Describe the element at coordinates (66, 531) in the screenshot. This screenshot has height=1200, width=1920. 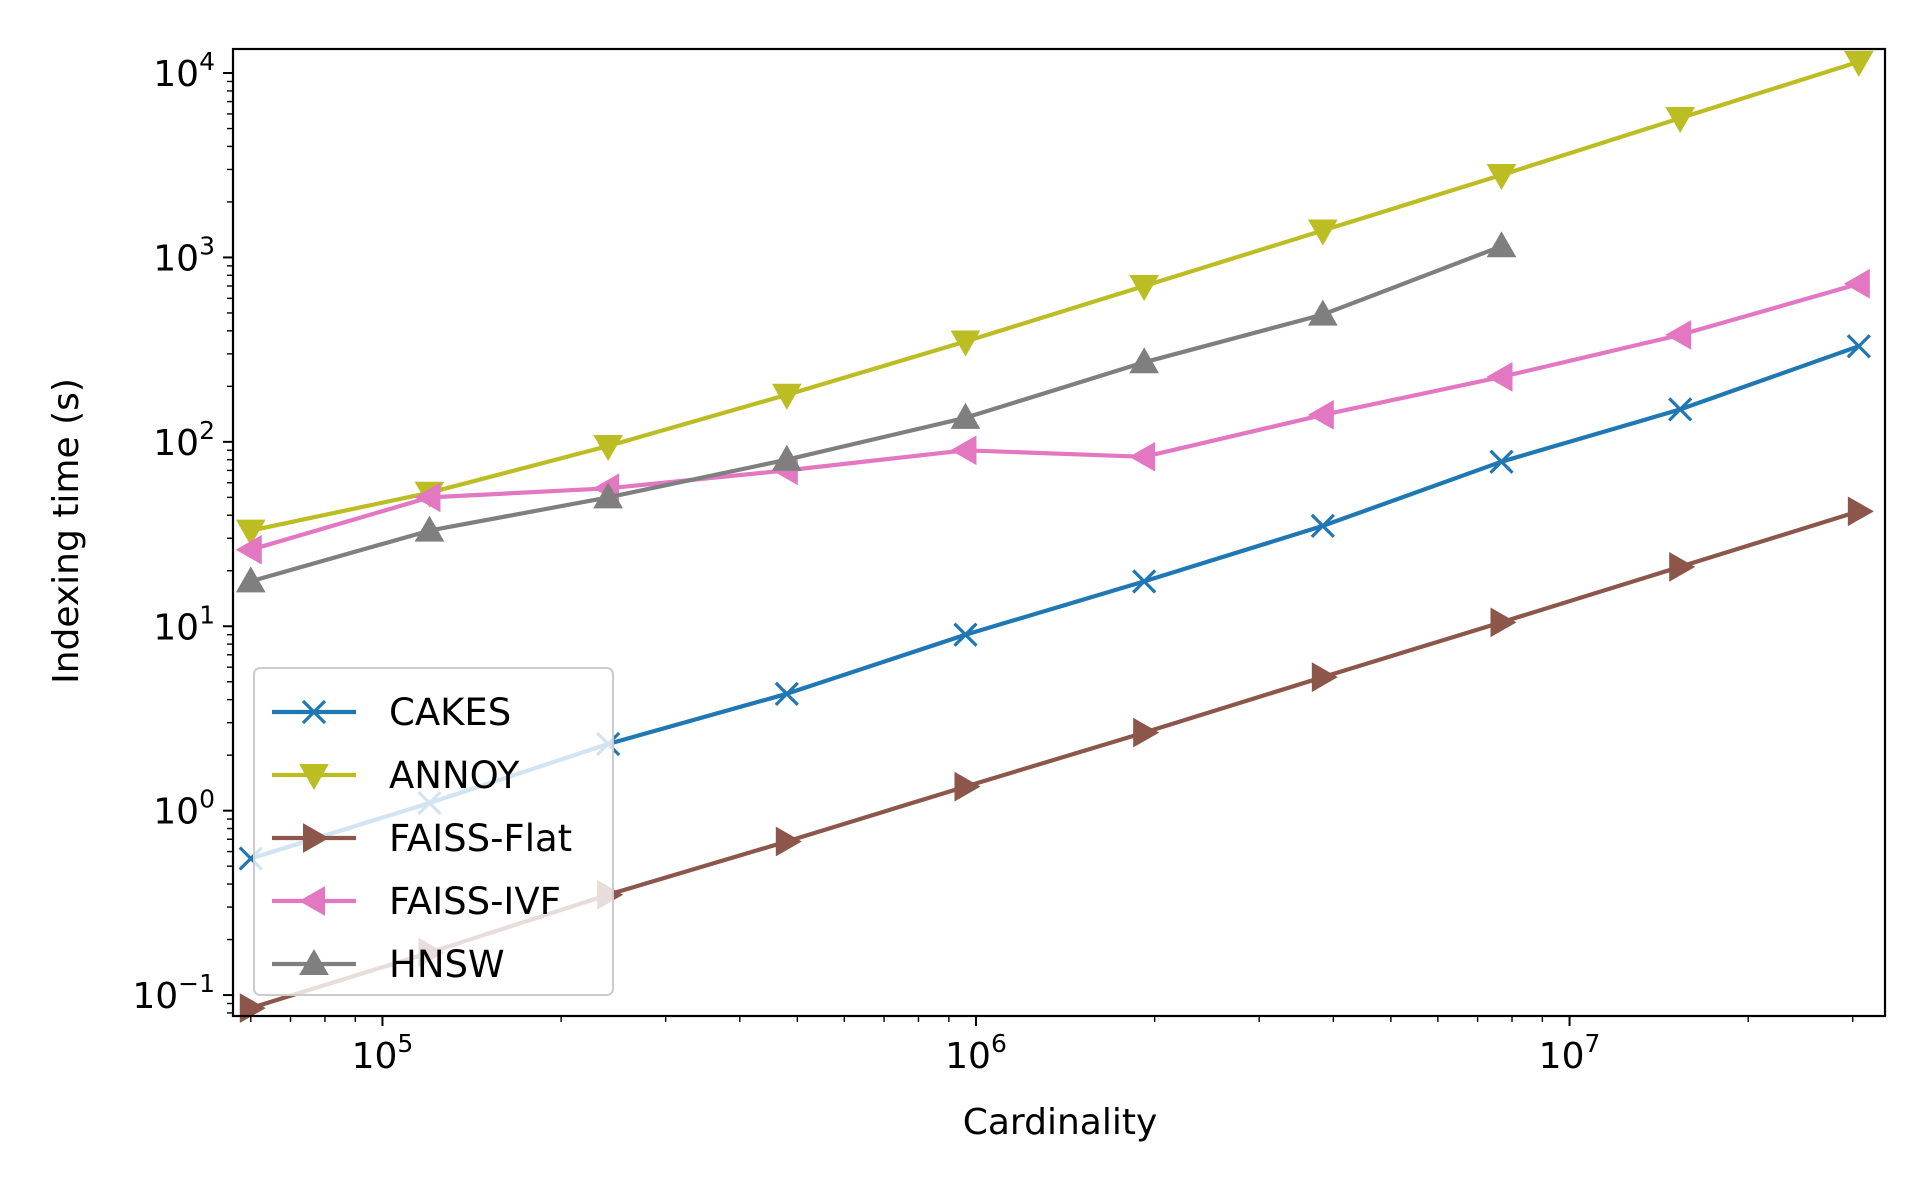
I see `y-axis-label: Indexing time (s)` at that location.